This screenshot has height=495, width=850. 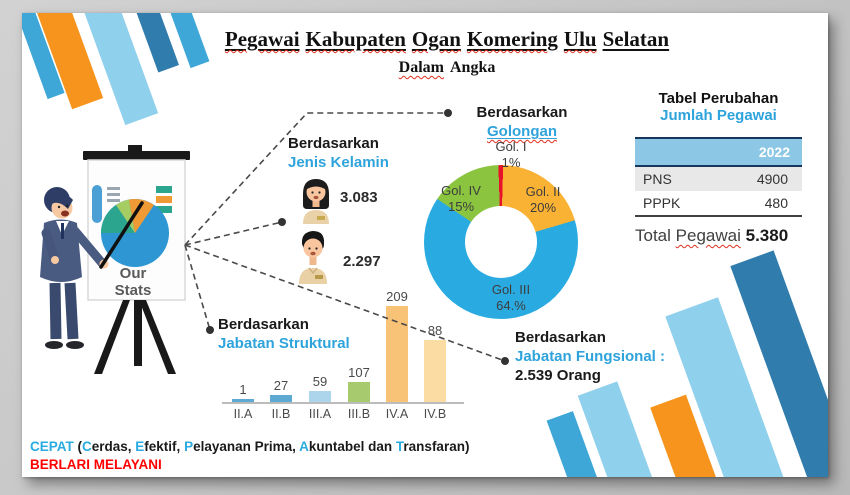 I want to click on footer-cepat-segment: (, so click(x=78, y=446).